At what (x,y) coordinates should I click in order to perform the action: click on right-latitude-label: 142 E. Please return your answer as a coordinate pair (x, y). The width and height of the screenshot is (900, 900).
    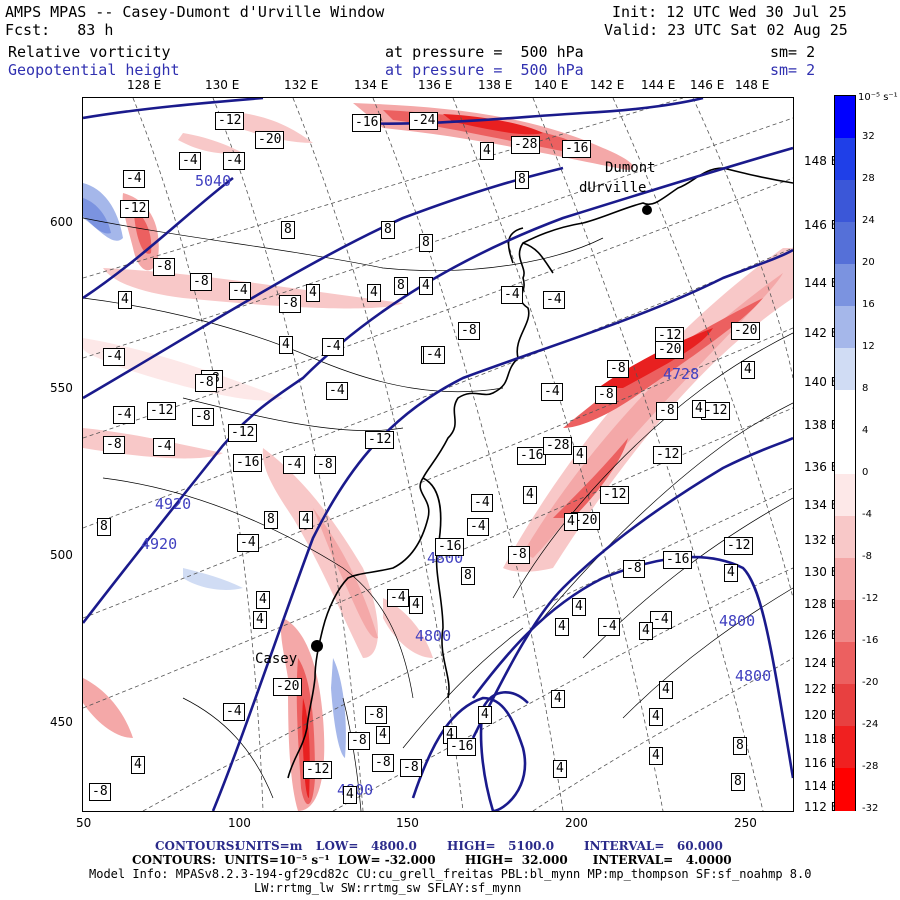
    Looking at the image, I should click on (821, 333).